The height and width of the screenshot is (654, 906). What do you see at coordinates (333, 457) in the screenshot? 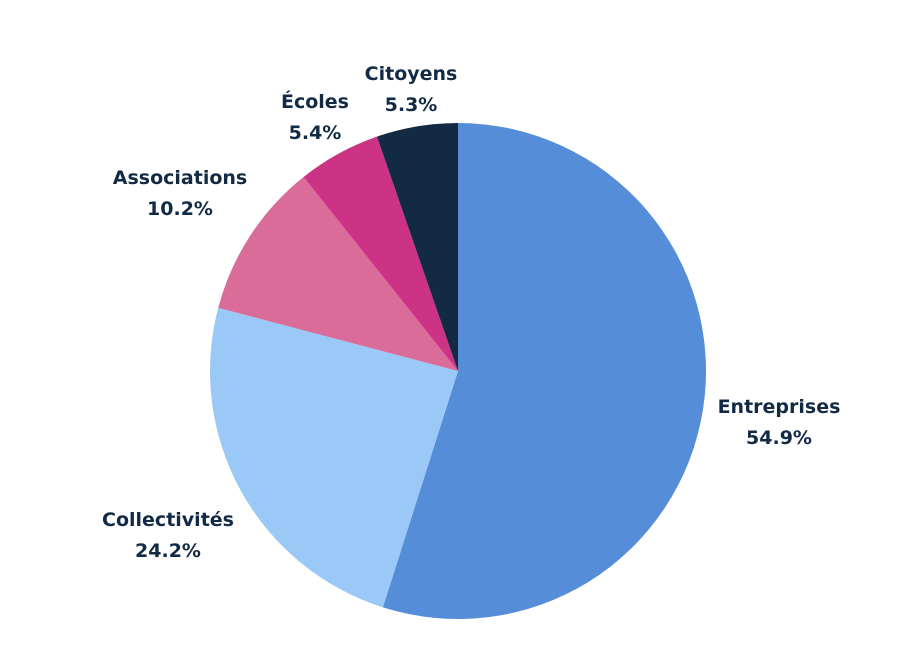
I see `pie-slice-collectivites` at bounding box center [333, 457].